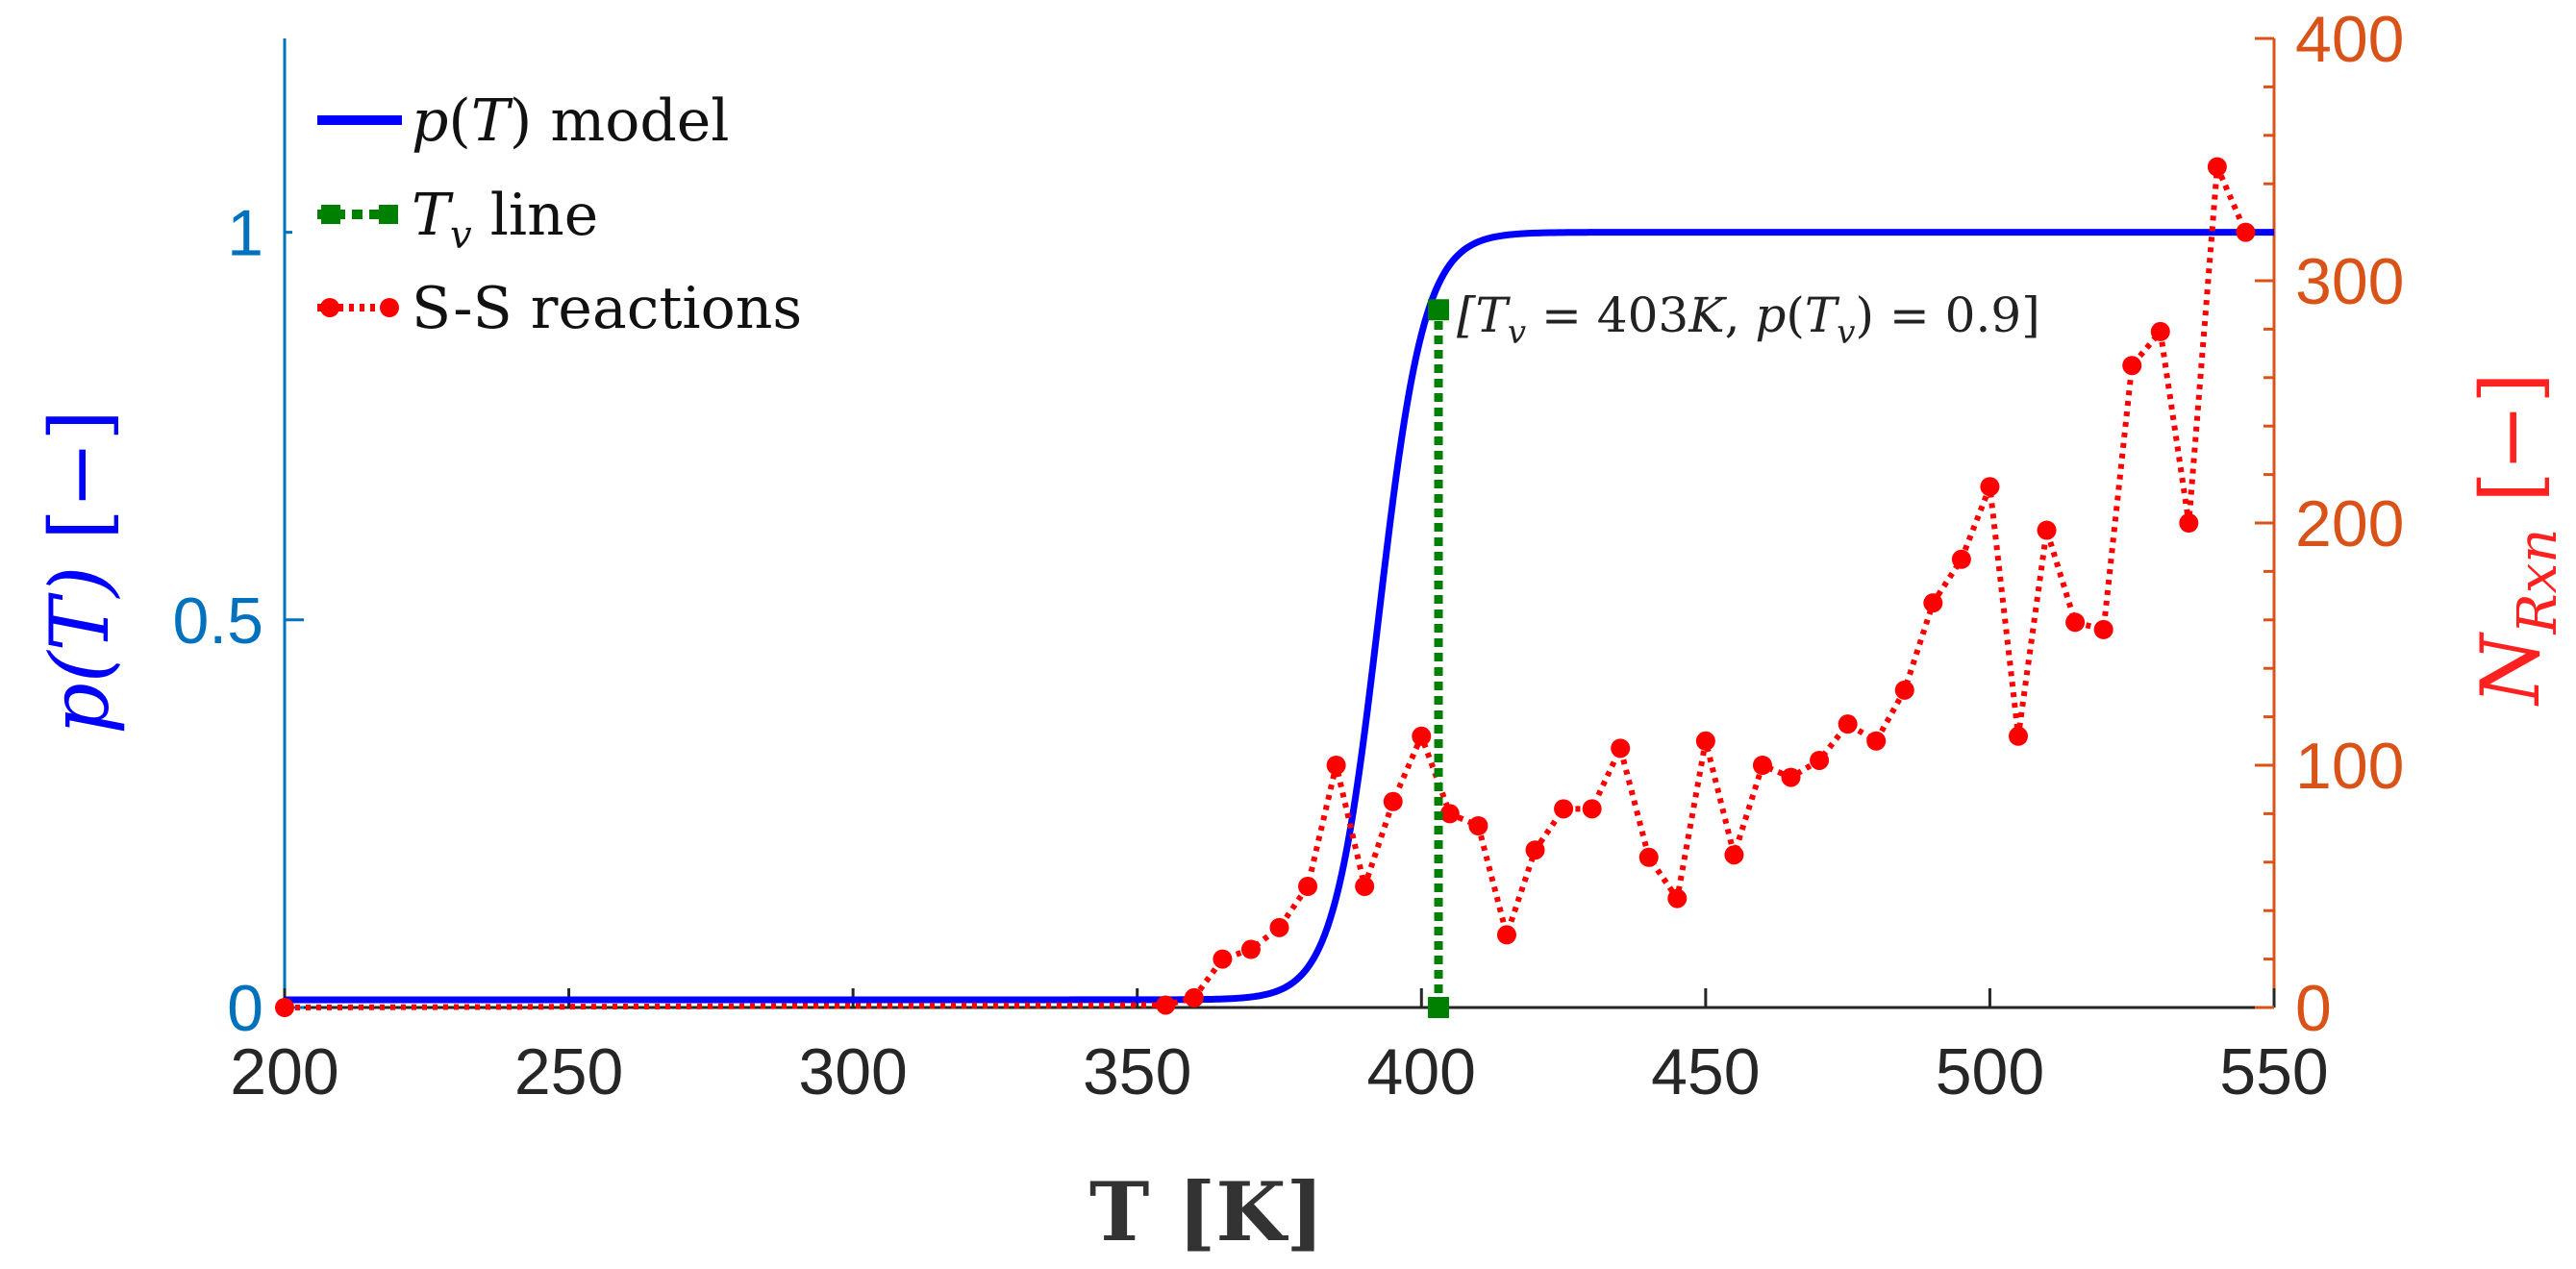 Image resolution: width=2576 pixels, height=1269 pixels. I want to click on y-right-tick-label: 0, so click(2313, 1008).